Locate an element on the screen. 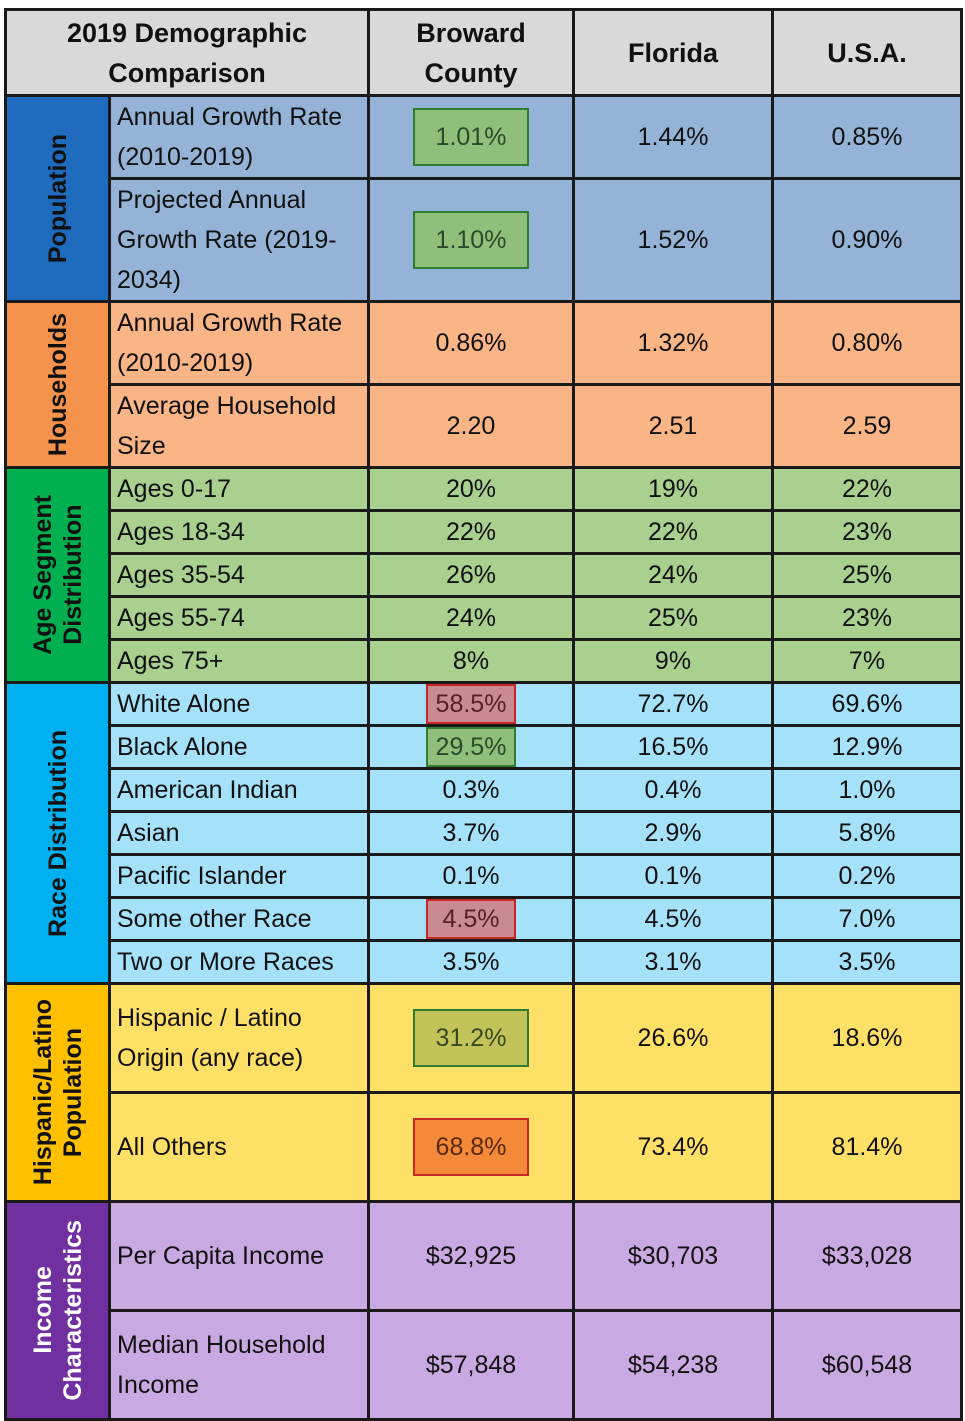 This screenshot has width=965, height=1421. usa-value: 0.85% is located at coordinates (867, 137).